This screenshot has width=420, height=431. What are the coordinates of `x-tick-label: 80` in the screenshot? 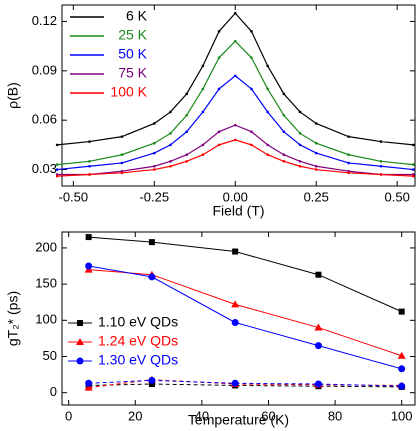 It's located at (335, 415).